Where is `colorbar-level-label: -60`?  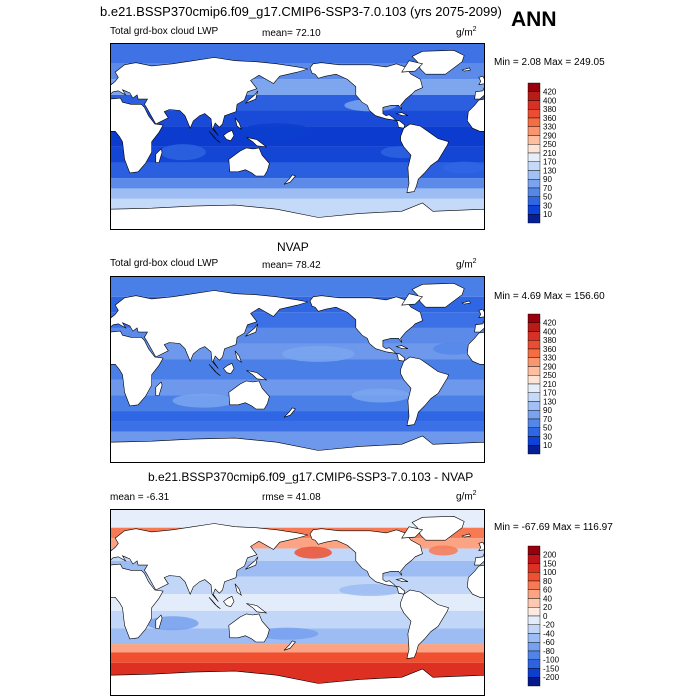
colorbar-level-label: -60 is located at coordinates (549, 642).